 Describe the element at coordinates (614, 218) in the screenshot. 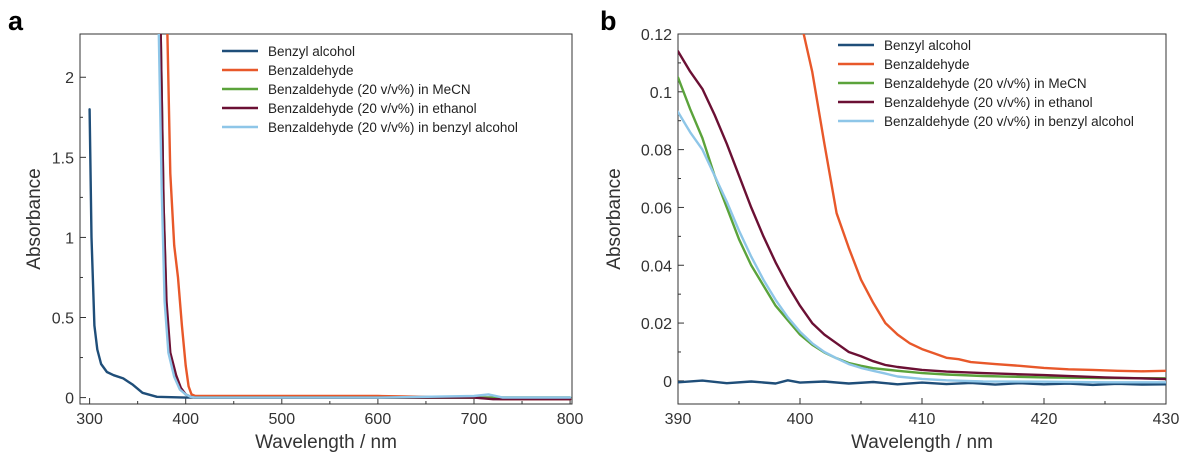

I see `panel-b-y-axis-label: Absorbance` at that location.